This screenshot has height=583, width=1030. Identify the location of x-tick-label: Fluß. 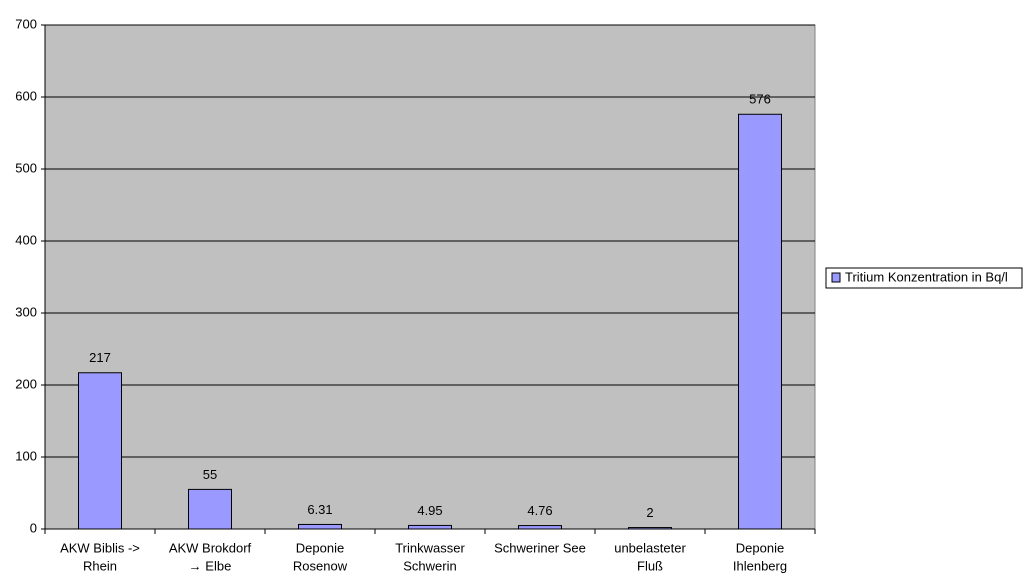
(650, 565).